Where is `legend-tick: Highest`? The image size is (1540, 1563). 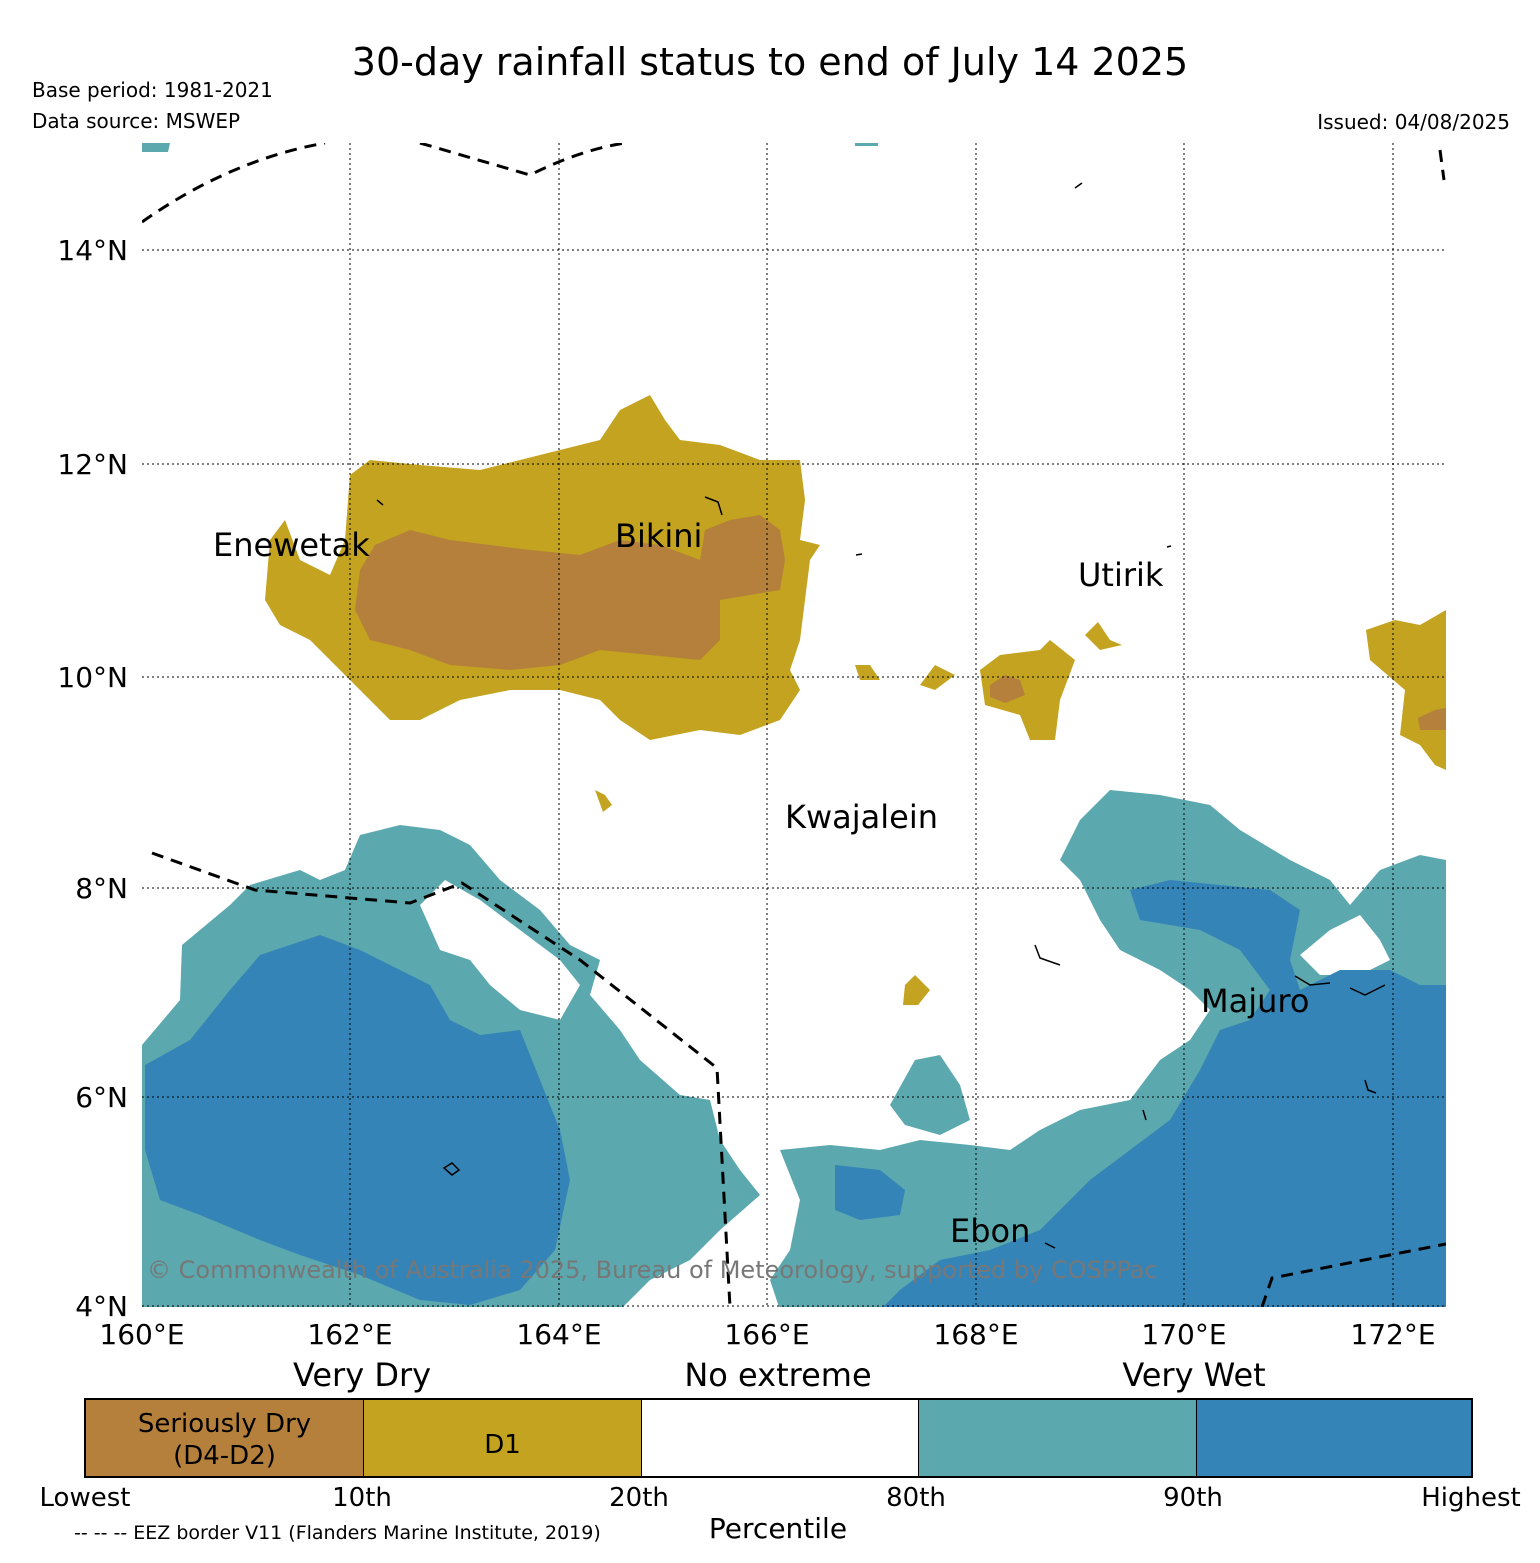 legend-tick: Highest is located at coordinates (1471, 1498).